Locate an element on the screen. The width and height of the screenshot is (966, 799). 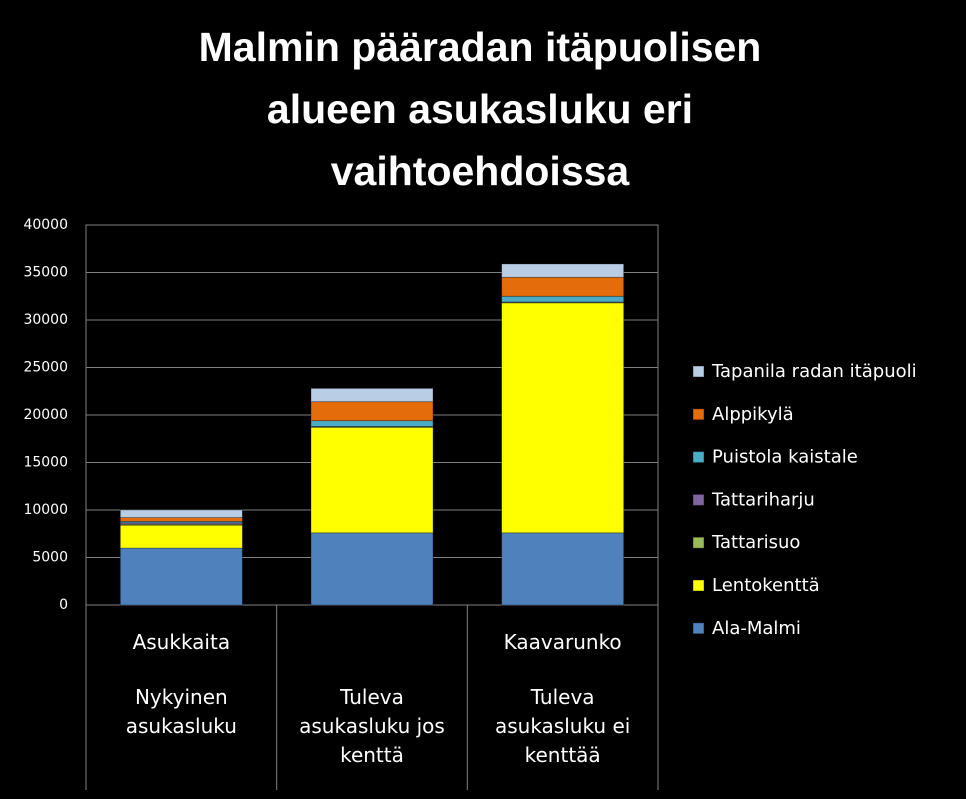
x-tick-label: Tuleva asukasluku ei kenttää is located at coordinates (562, 726).